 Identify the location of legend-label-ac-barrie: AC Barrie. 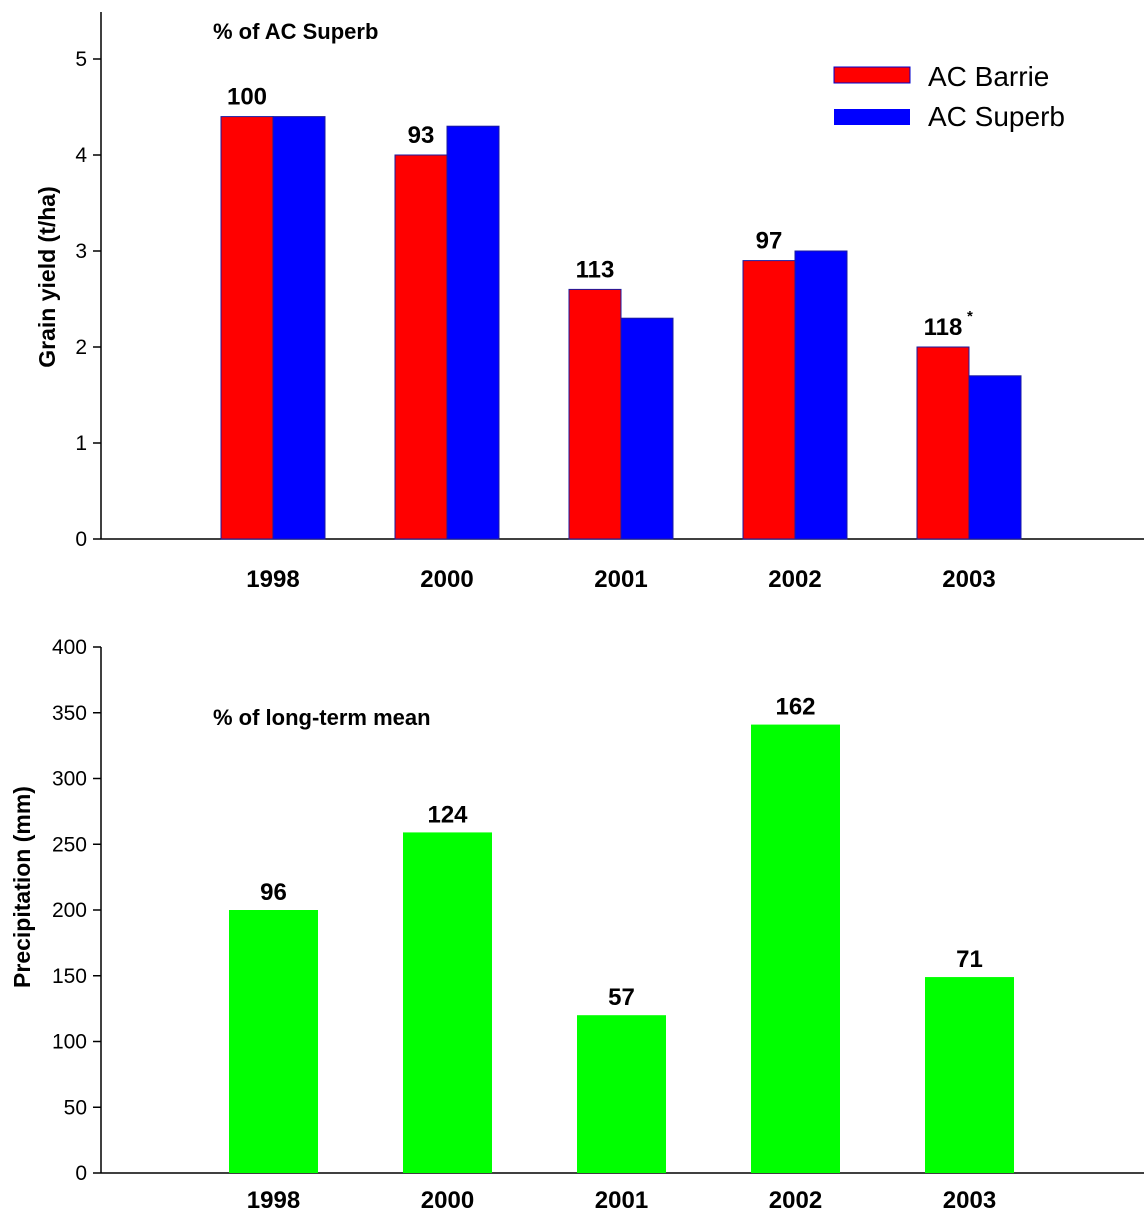
(988, 76).